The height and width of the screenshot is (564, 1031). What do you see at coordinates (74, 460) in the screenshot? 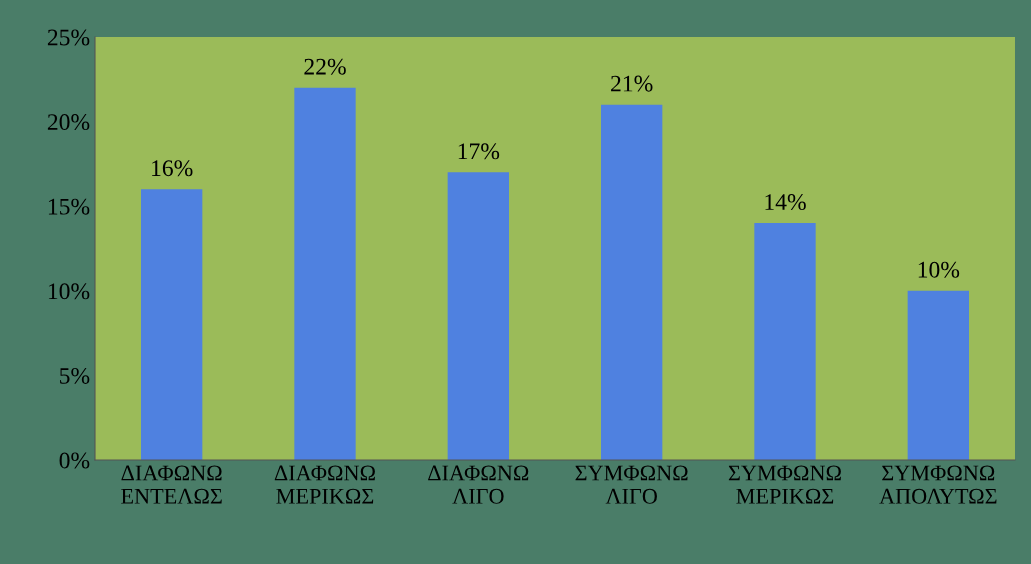
I see `y-tick-label: 0%` at bounding box center [74, 460].